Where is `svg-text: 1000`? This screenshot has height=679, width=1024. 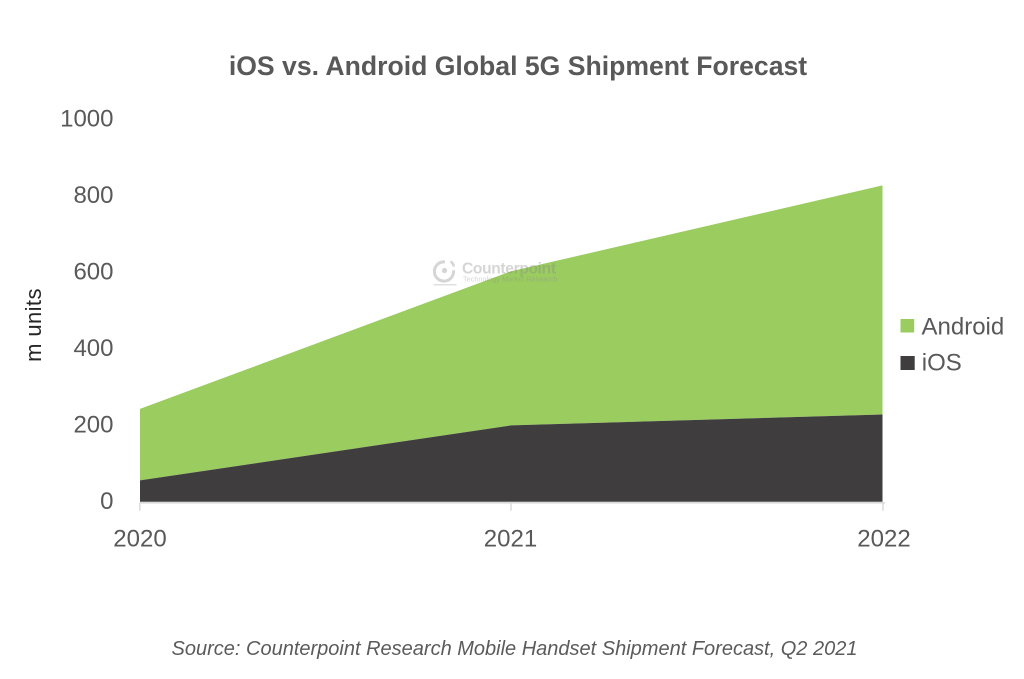 svg-text: 1000 is located at coordinates (86, 119).